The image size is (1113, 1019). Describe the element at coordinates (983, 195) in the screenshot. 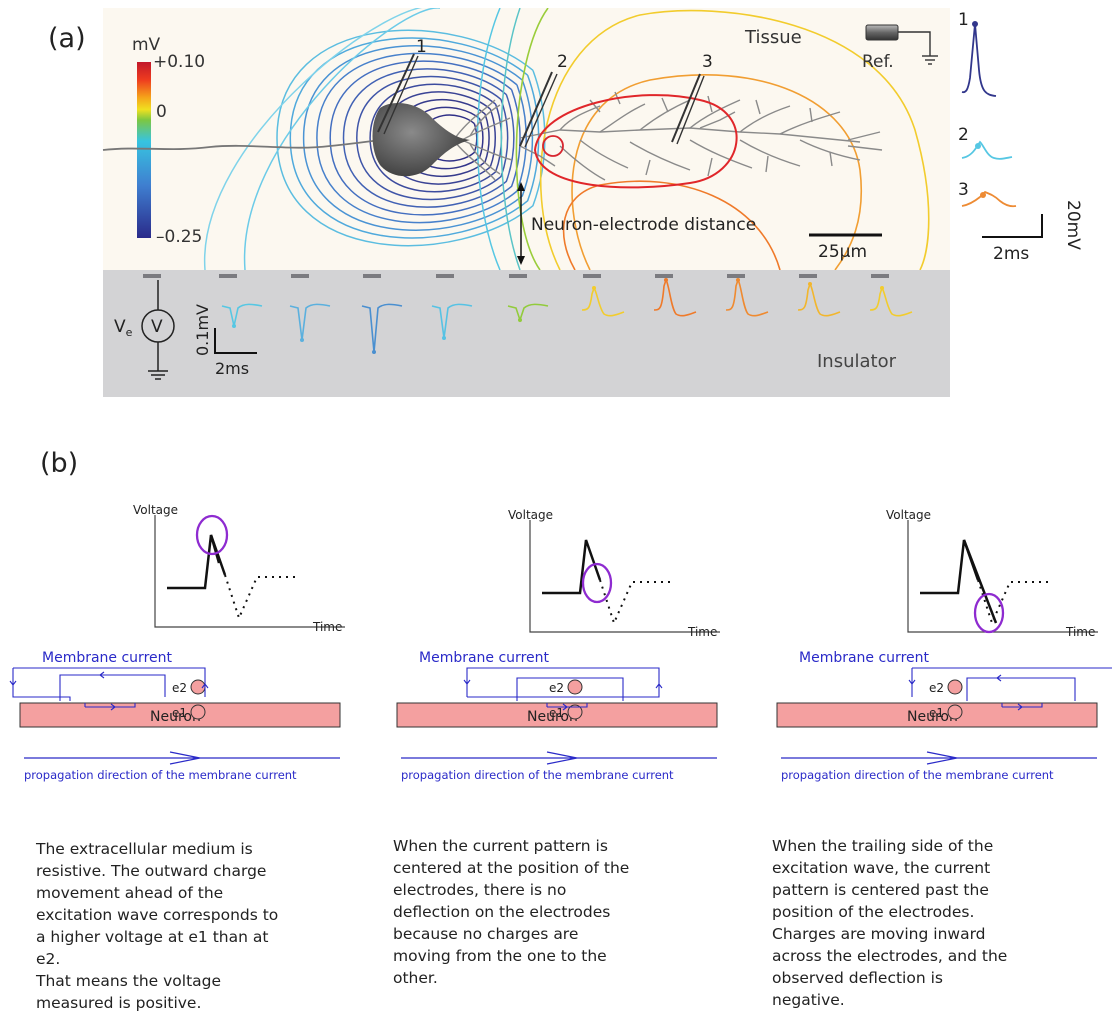

I see `trace-3-marker` at that location.